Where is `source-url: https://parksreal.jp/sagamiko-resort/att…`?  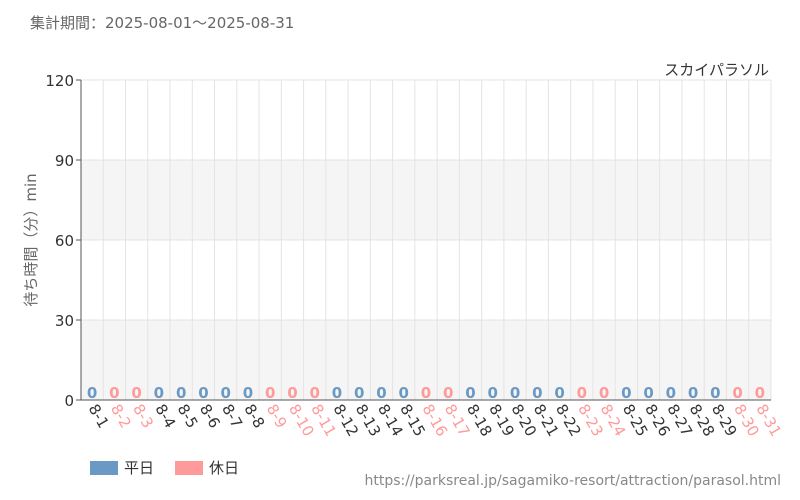 source-url: https://parksreal.jp/sagamiko-resort/att… is located at coordinates (572, 481).